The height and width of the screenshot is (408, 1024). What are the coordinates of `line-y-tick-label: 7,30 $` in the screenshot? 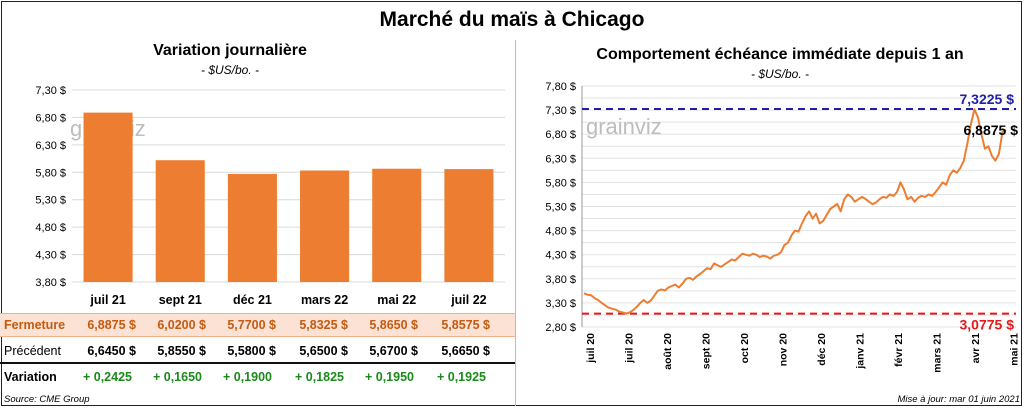 It's located at (560, 111).